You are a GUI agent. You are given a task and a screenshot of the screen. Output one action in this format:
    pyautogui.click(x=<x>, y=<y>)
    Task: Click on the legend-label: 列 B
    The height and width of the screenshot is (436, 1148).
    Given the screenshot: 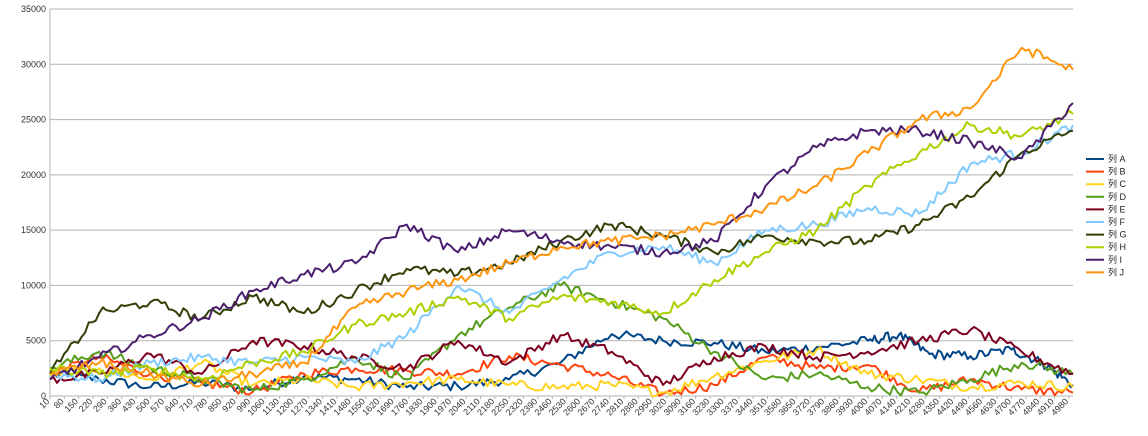 What is the action you would take?
    pyautogui.click(x=1117, y=171)
    